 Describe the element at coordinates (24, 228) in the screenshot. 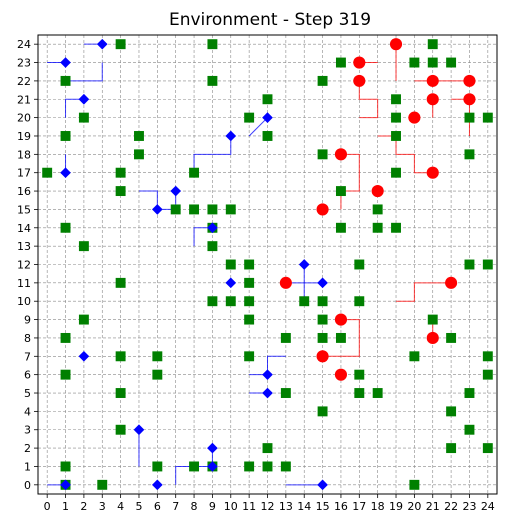

I see `y-tick-label: 14` at that location.